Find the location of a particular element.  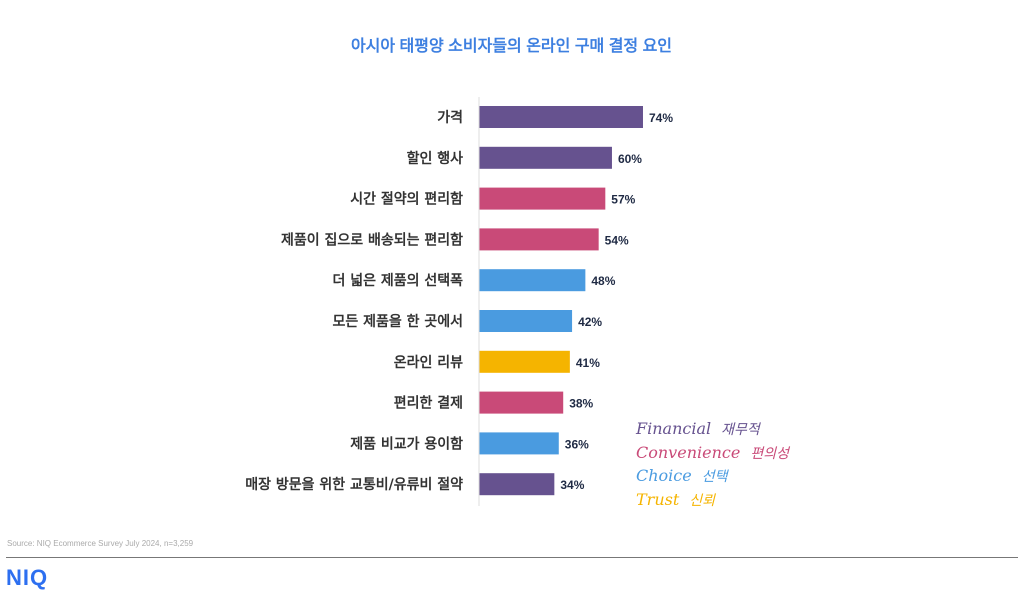

legend-label-ko: 편의성 is located at coordinates (769, 453).